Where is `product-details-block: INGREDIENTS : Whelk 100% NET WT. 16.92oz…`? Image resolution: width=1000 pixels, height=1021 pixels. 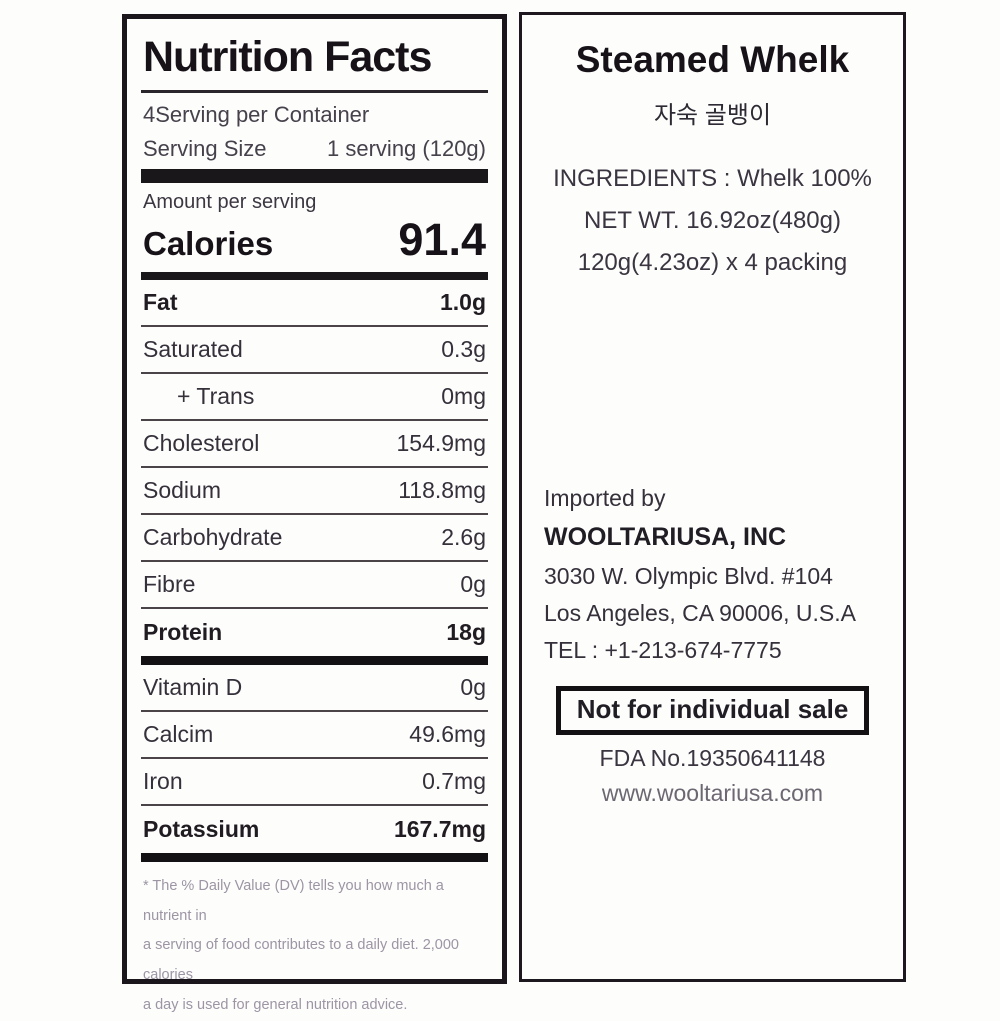
product-details-block: INGREDIENTS : Whelk 100% NET WT. 16.92oz… is located at coordinates (712, 221).